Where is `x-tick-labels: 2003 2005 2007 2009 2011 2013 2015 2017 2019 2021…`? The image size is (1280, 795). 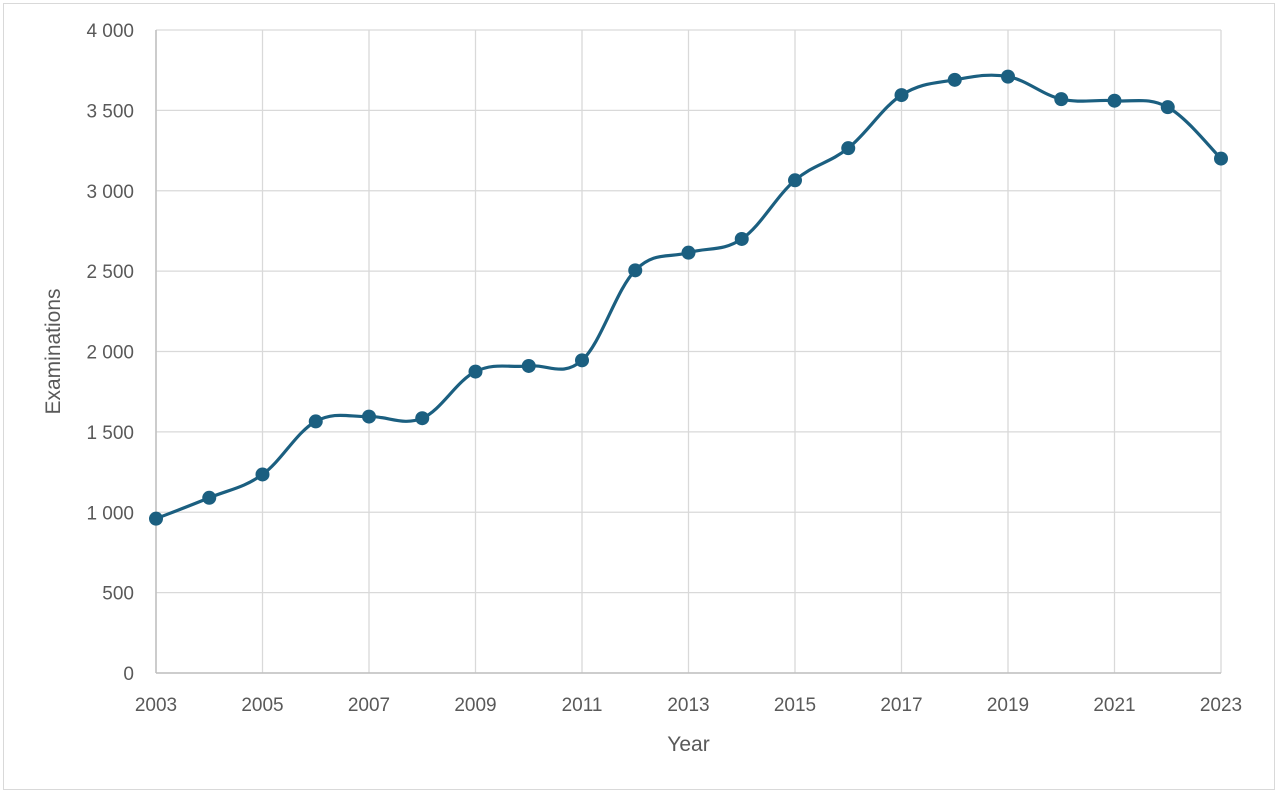 x-tick-labels: 2003 2005 2007 2009 2011 2013 2015 2017 2019 2021… is located at coordinates (688, 705).